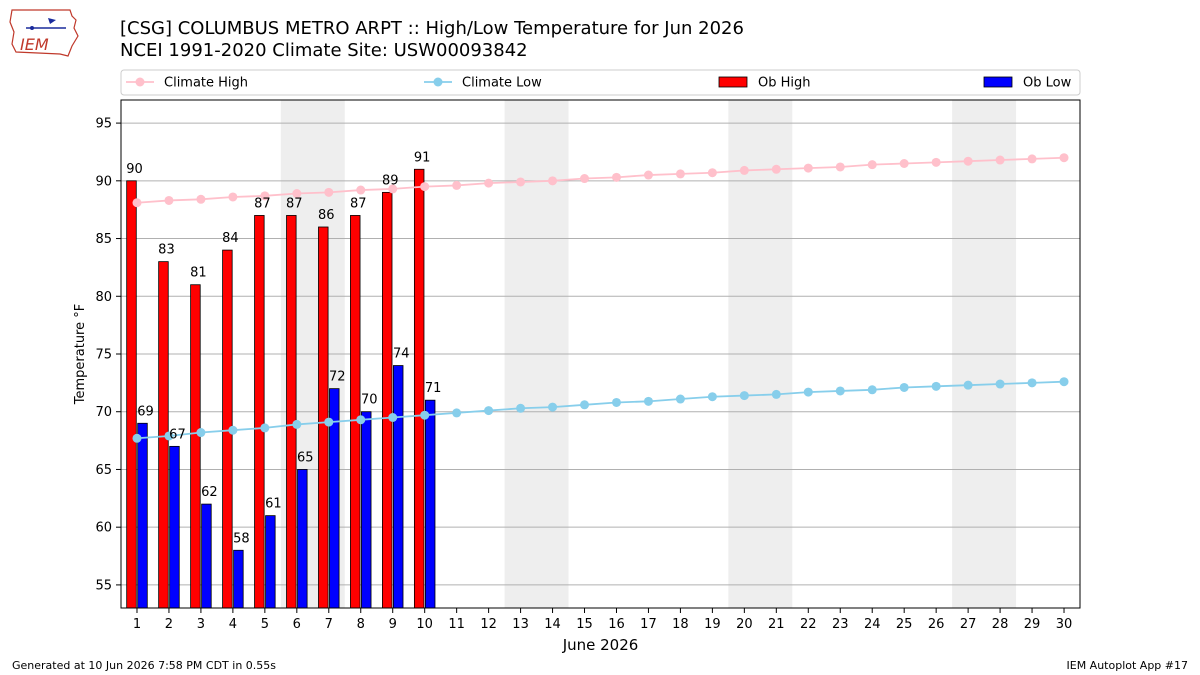 The image size is (1200, 675). I want to click on ob-high-bar-label: 87, so click(358, 203).